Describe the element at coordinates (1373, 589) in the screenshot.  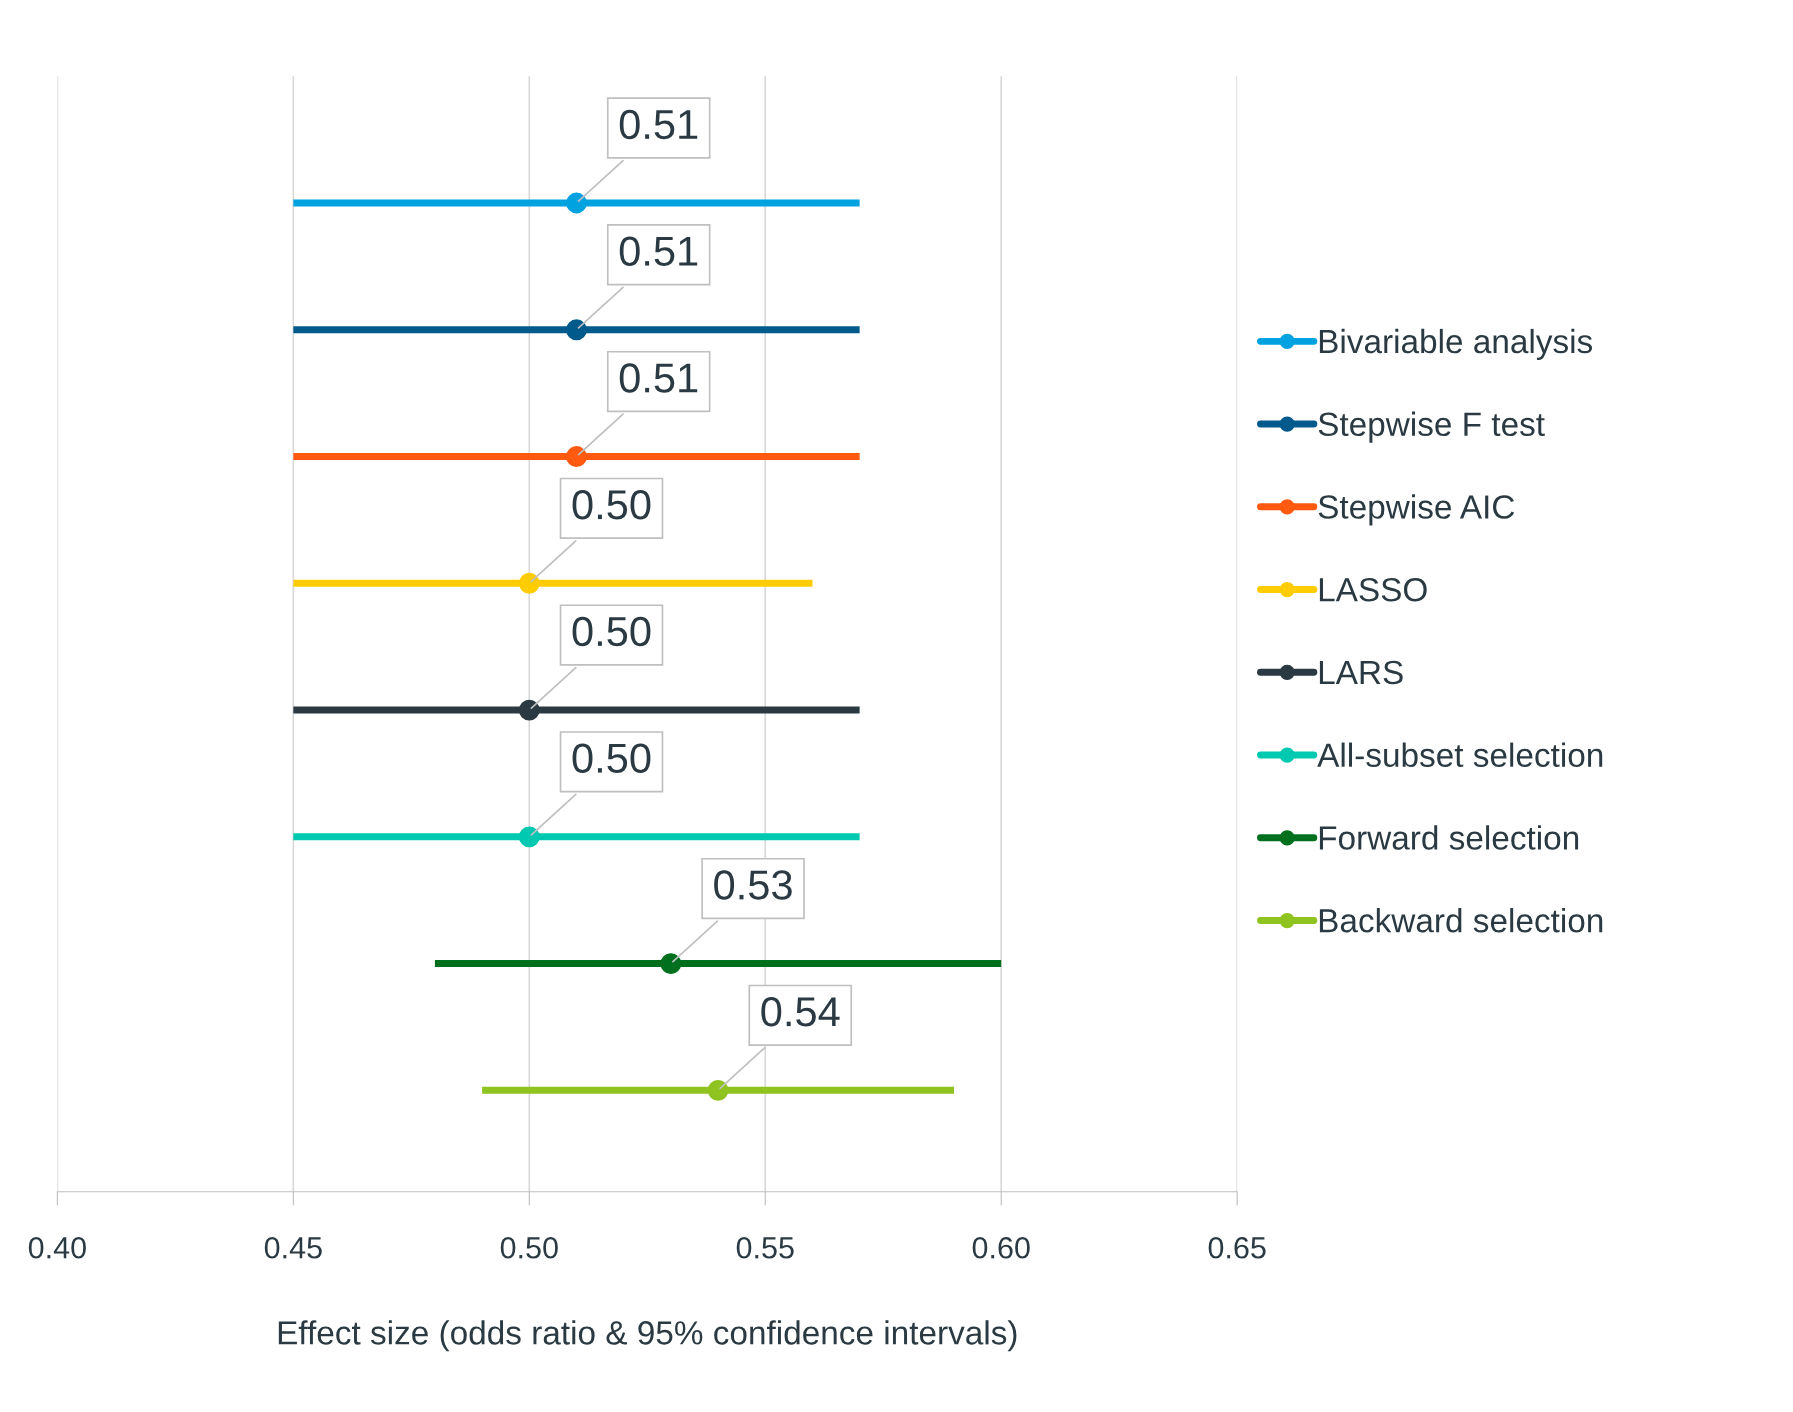
I see `legend-label: LASSO` at that location.